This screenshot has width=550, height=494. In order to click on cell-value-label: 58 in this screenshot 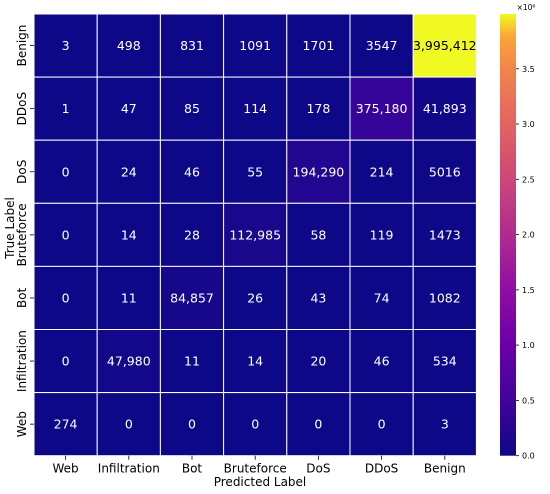, I will do `click(318, 234)`.